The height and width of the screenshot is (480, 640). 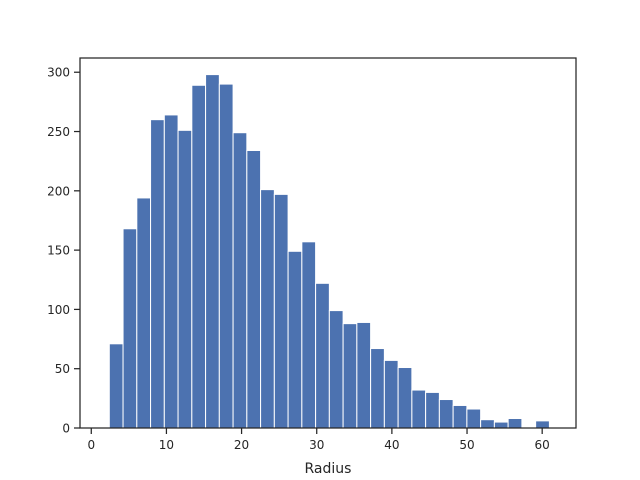 What do you see at coordinates (58, 132) in the screenshot?
I see `y-tick-label: 250` at bounding box center [58, 132].